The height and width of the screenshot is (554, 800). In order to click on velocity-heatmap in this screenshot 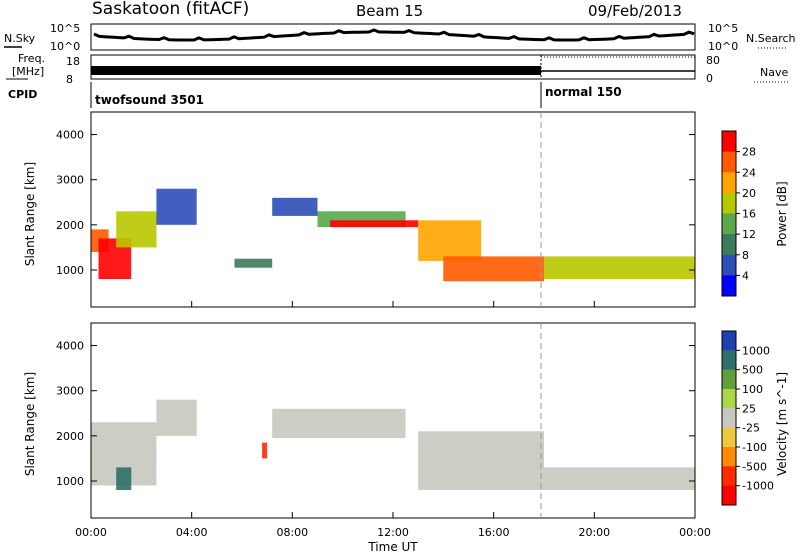, I will do `click(393, 444)`.